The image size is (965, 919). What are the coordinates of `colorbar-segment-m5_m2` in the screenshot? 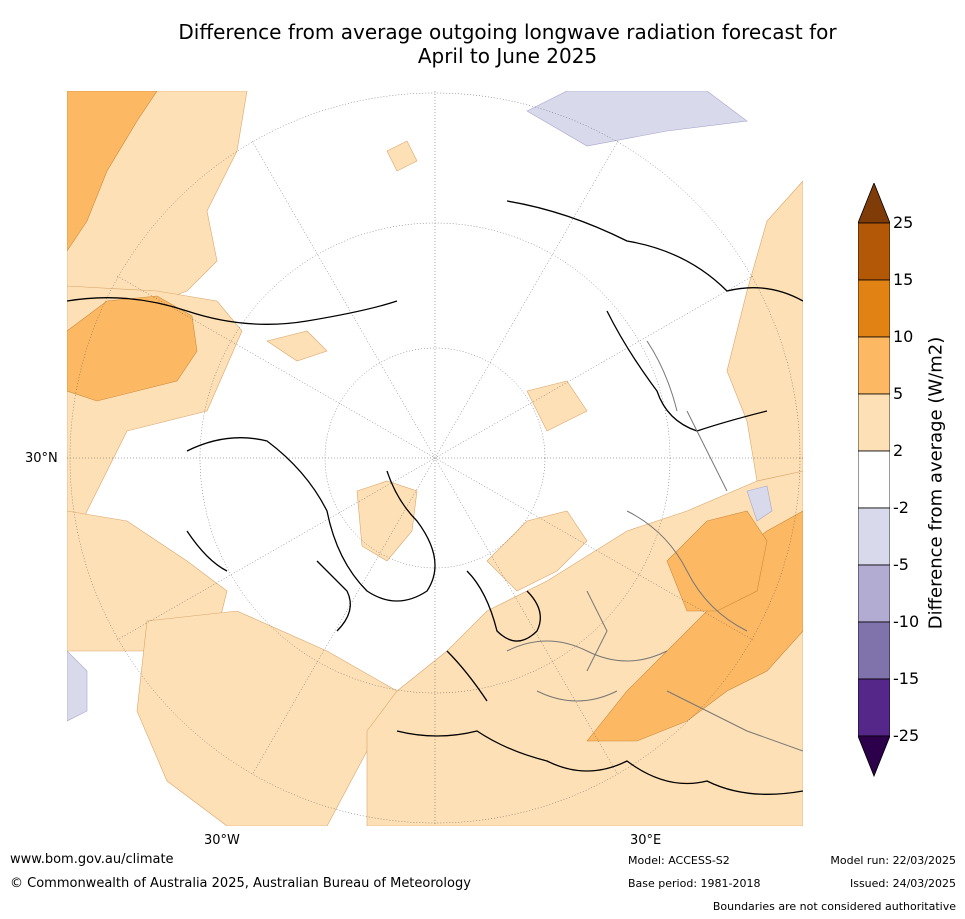 It's located at (874, 536).